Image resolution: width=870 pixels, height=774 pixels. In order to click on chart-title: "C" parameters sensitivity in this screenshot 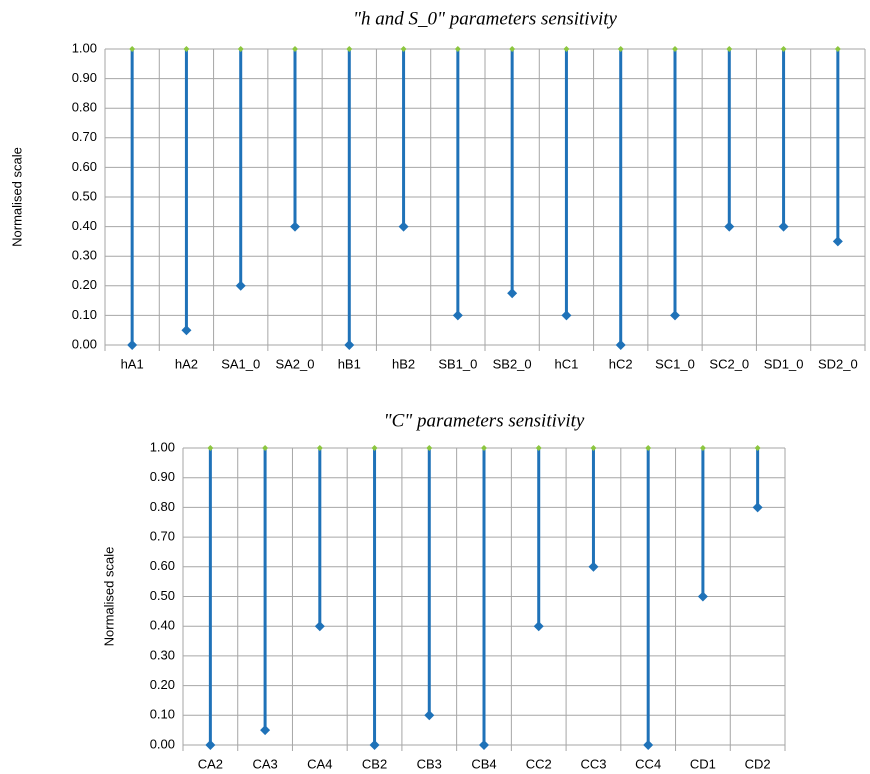, I will do `click(484, 420)`.